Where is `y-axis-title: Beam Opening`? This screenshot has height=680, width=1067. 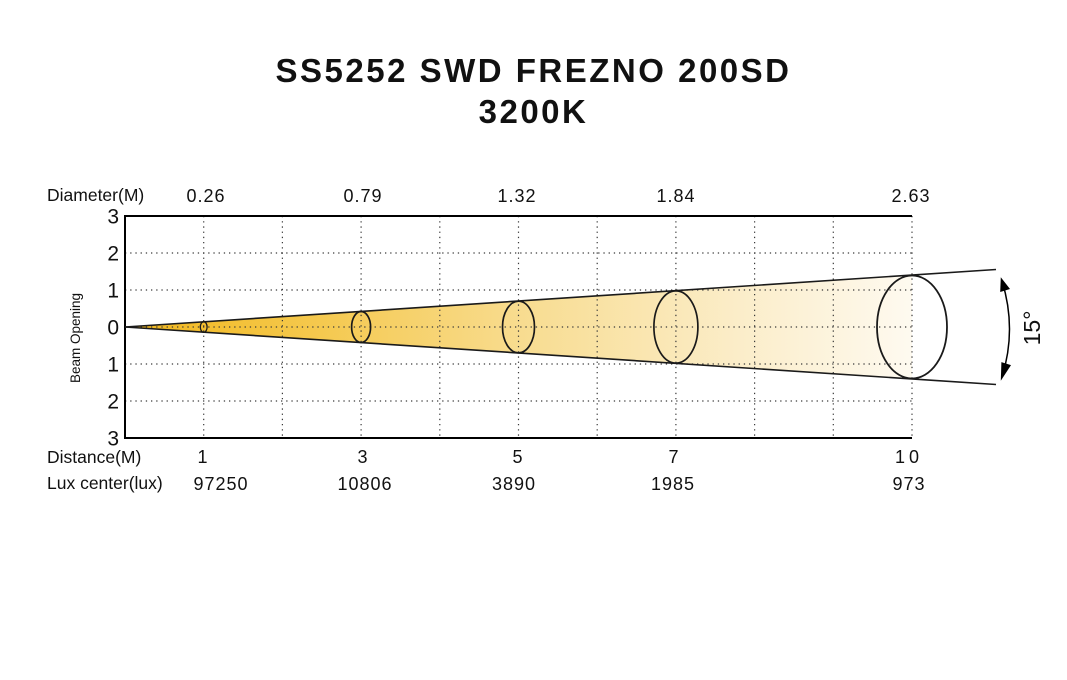
y-axis-title: Beam Opening is located at coordinates (75, 338).